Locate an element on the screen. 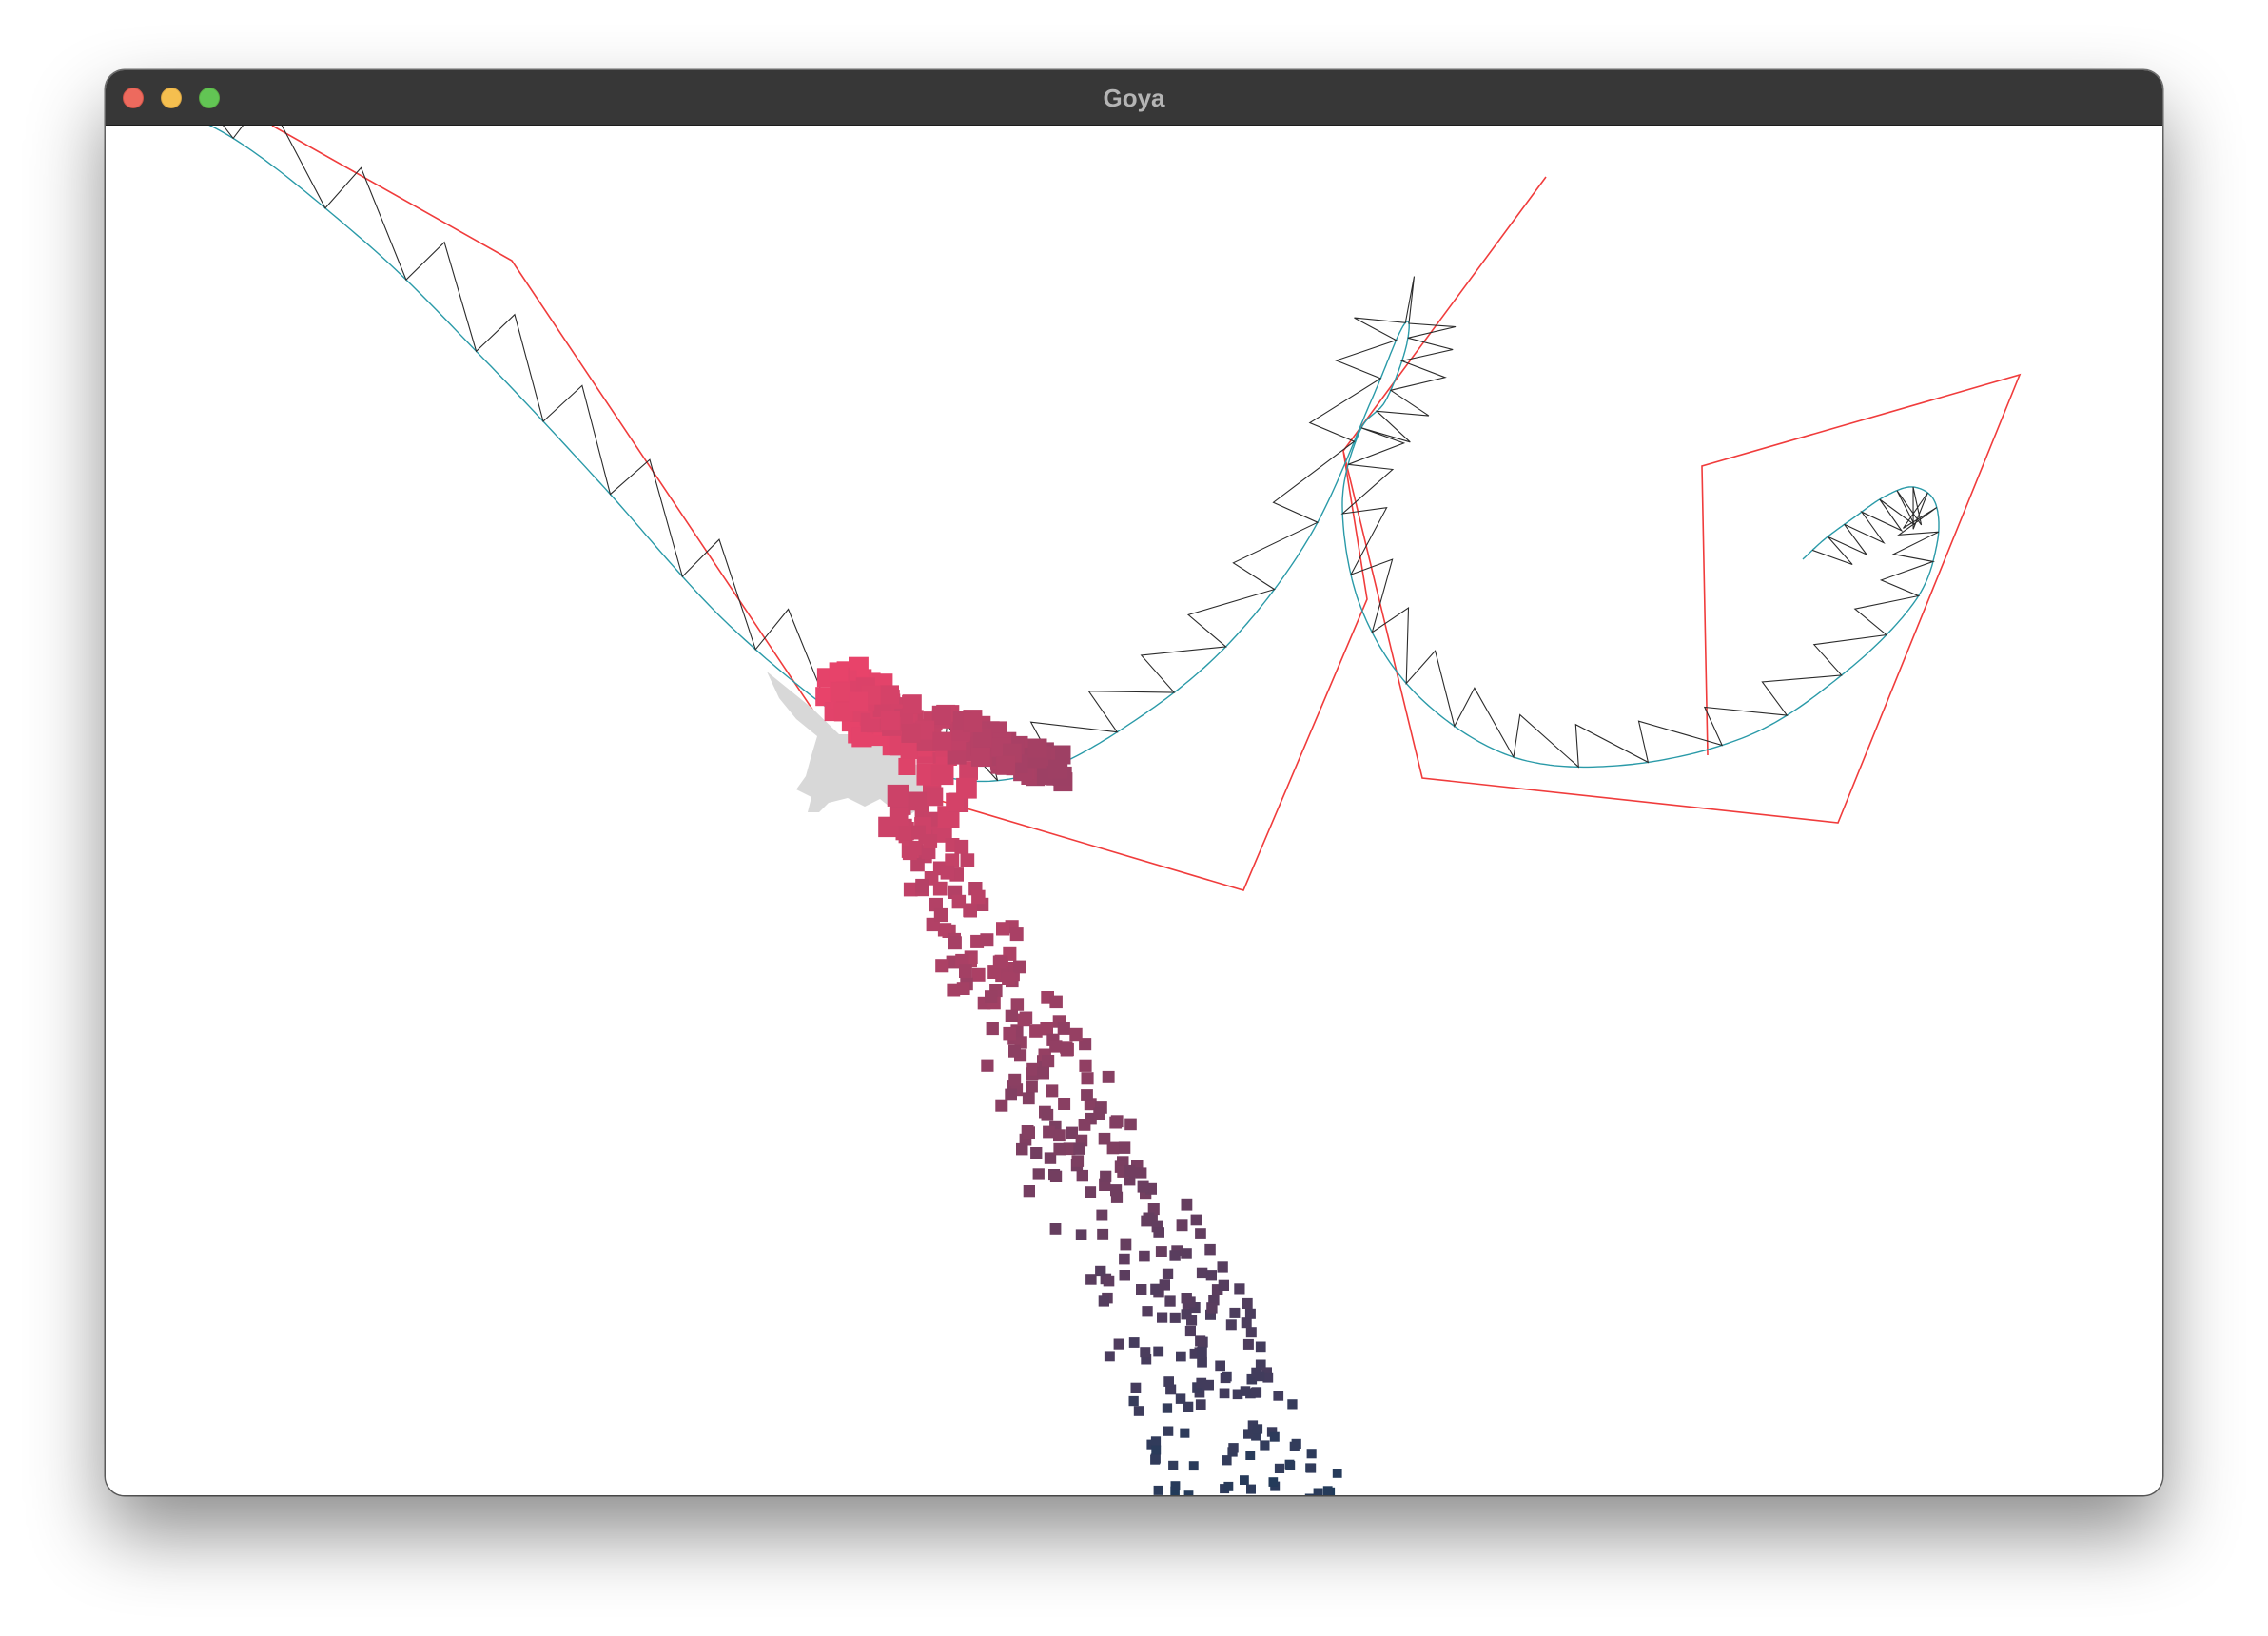 Image resolution: width=2268 pixels, height=1636 pixels. close-button is located at coordinates (133, 98).